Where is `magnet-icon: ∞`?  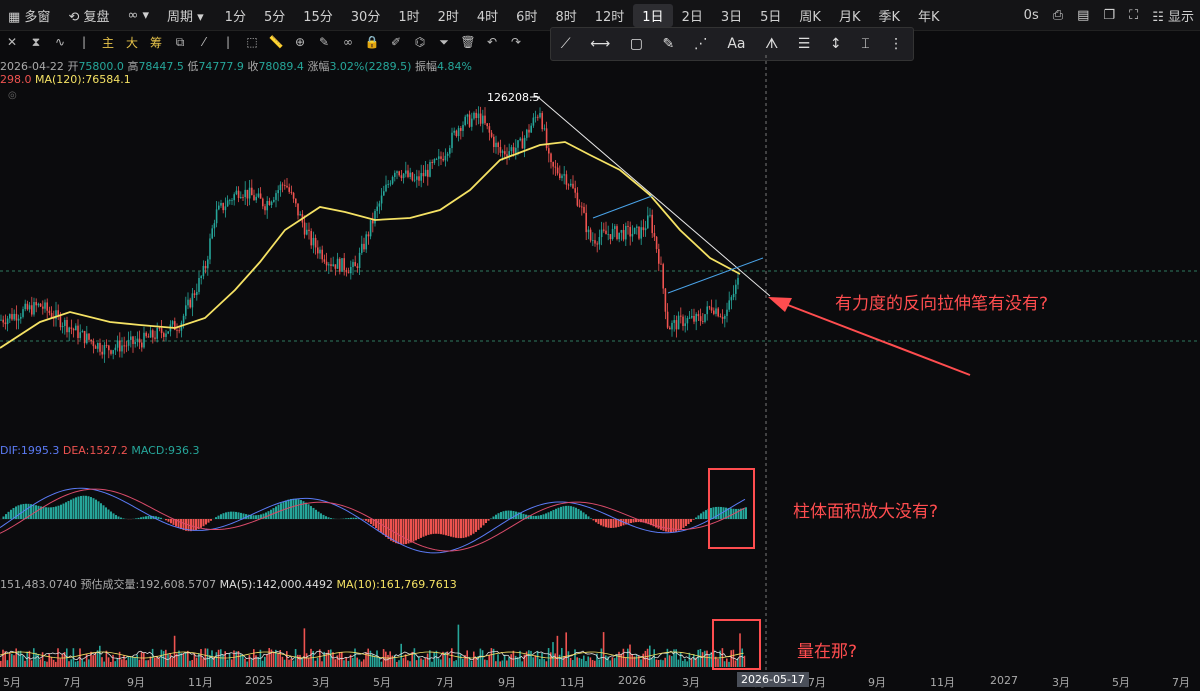 magnet-icon: ∞ is located at coordinates (348, 42).